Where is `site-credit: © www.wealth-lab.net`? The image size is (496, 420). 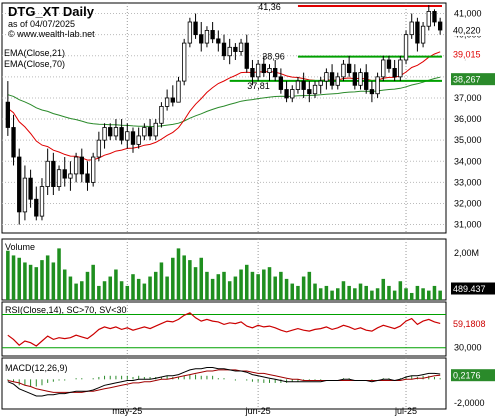
site-credit: © www.wealth-lab.net is located at coordinates (51, 34).